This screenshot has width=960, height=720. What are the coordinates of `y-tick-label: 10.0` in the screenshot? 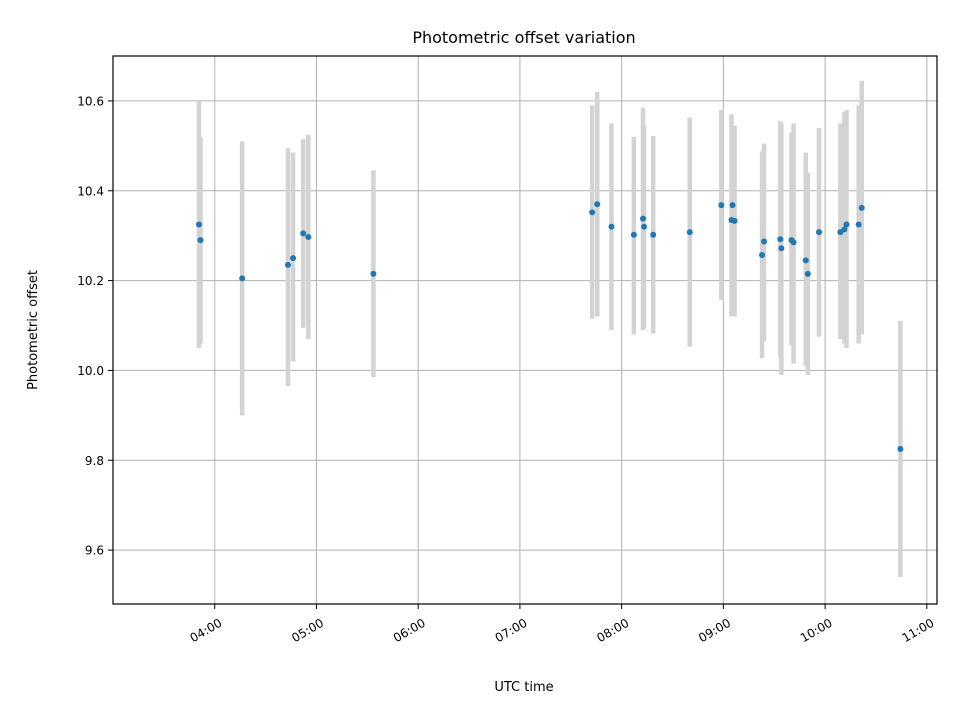 It's located at (90, 371).